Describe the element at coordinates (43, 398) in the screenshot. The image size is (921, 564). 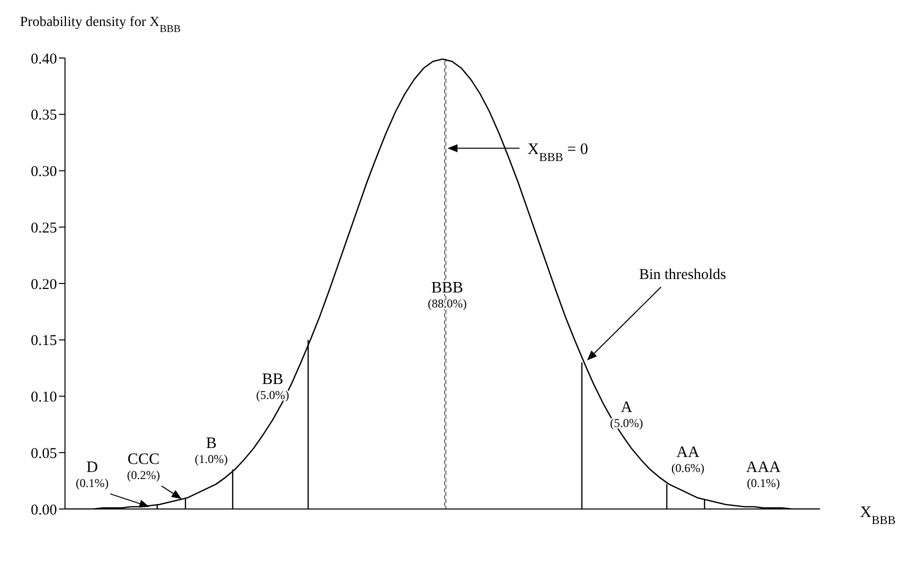
I see `y-tick-label: 0.10` at that location.